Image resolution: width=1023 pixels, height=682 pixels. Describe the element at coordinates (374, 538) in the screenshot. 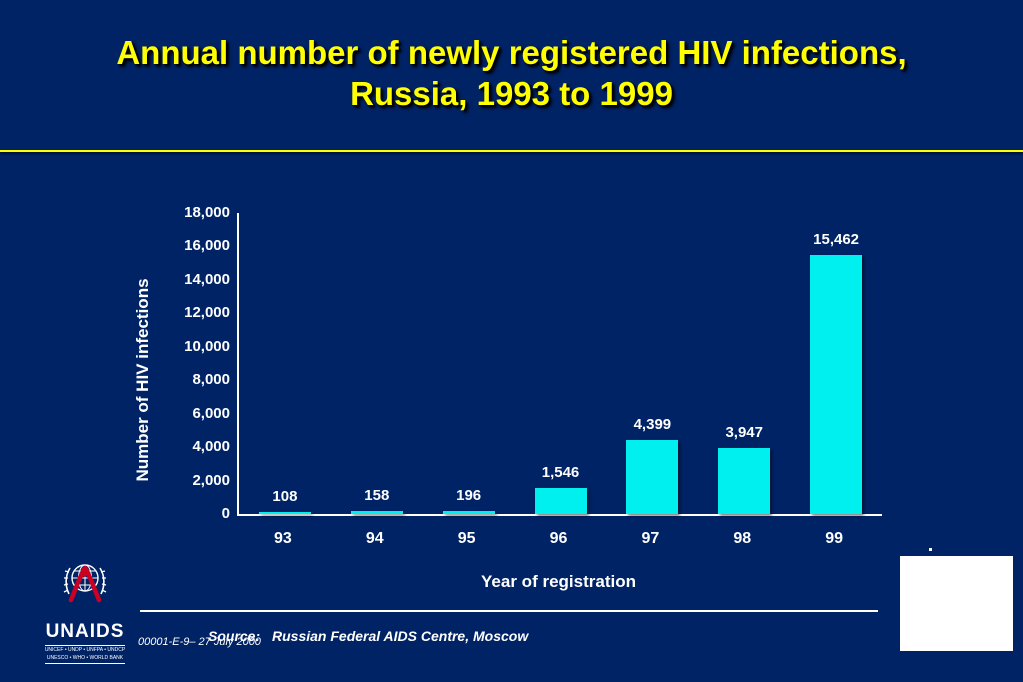

I see `x-tick-label-94: 94` at that location.